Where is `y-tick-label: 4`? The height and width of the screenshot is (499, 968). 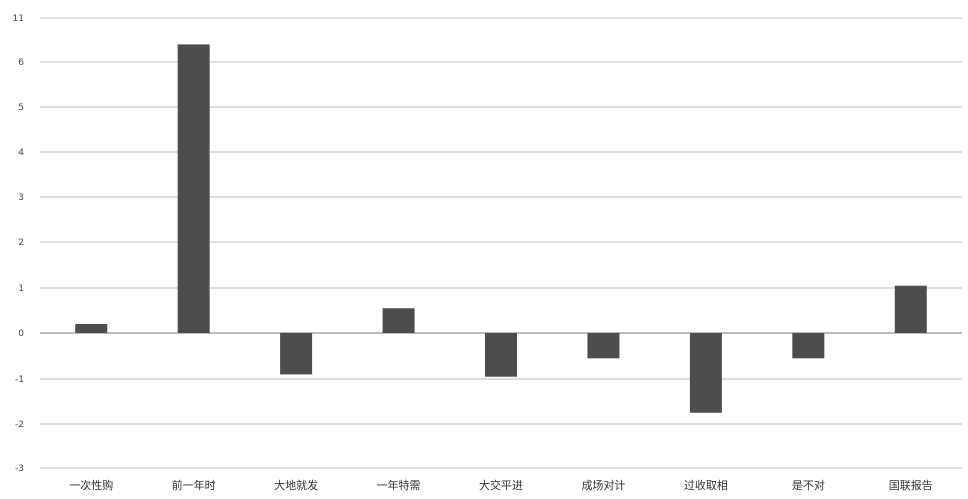
y-tick-label: 4 is located at coordinates (21, 153).